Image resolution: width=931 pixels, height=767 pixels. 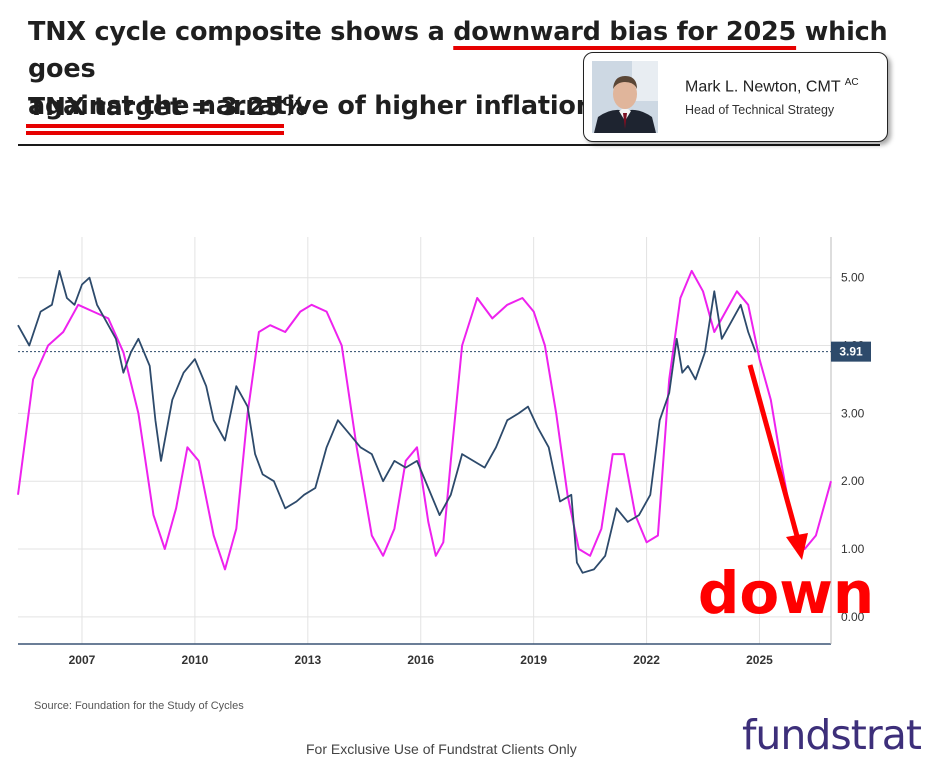 I want to click on x-tick-label: 2013, so click(x=307, y=660).